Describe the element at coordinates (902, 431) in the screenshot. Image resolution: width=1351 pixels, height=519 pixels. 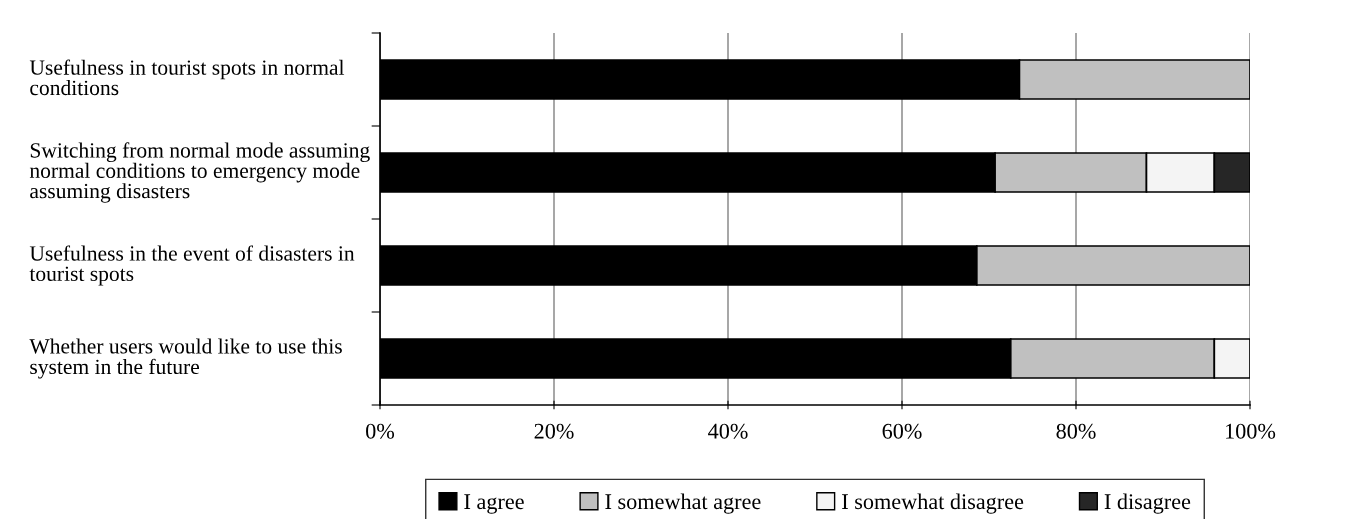
I see `x-tick-label: 60%` at that location.